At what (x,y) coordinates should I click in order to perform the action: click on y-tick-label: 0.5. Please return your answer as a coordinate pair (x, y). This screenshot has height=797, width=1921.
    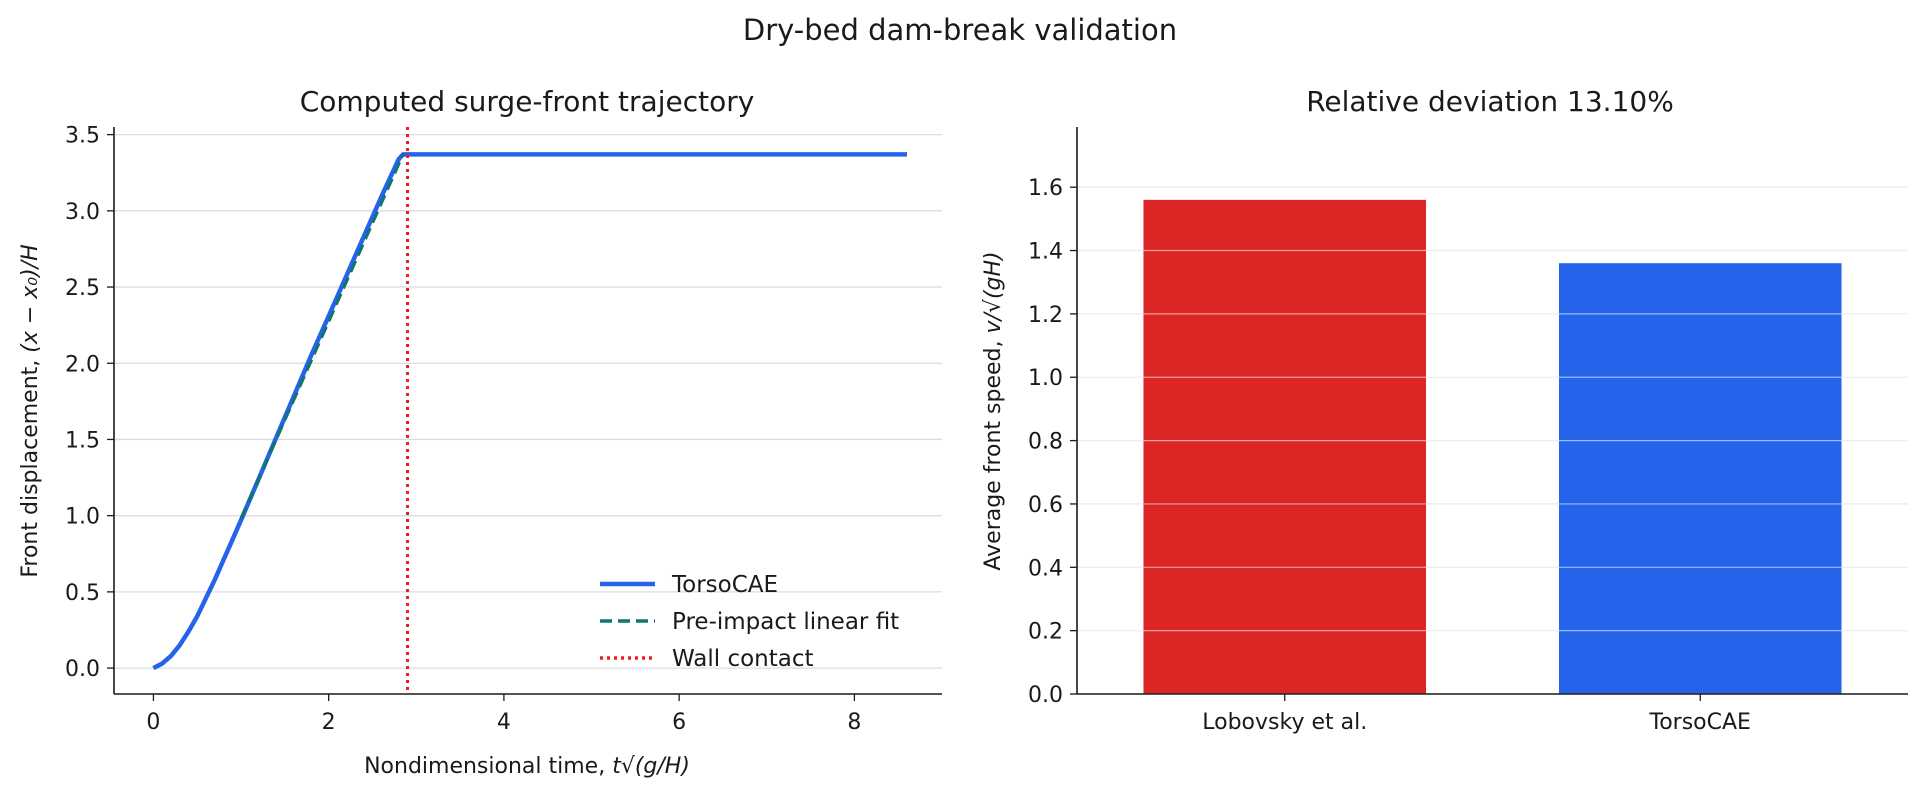
    Looking at the image, I should click on (82, 593).